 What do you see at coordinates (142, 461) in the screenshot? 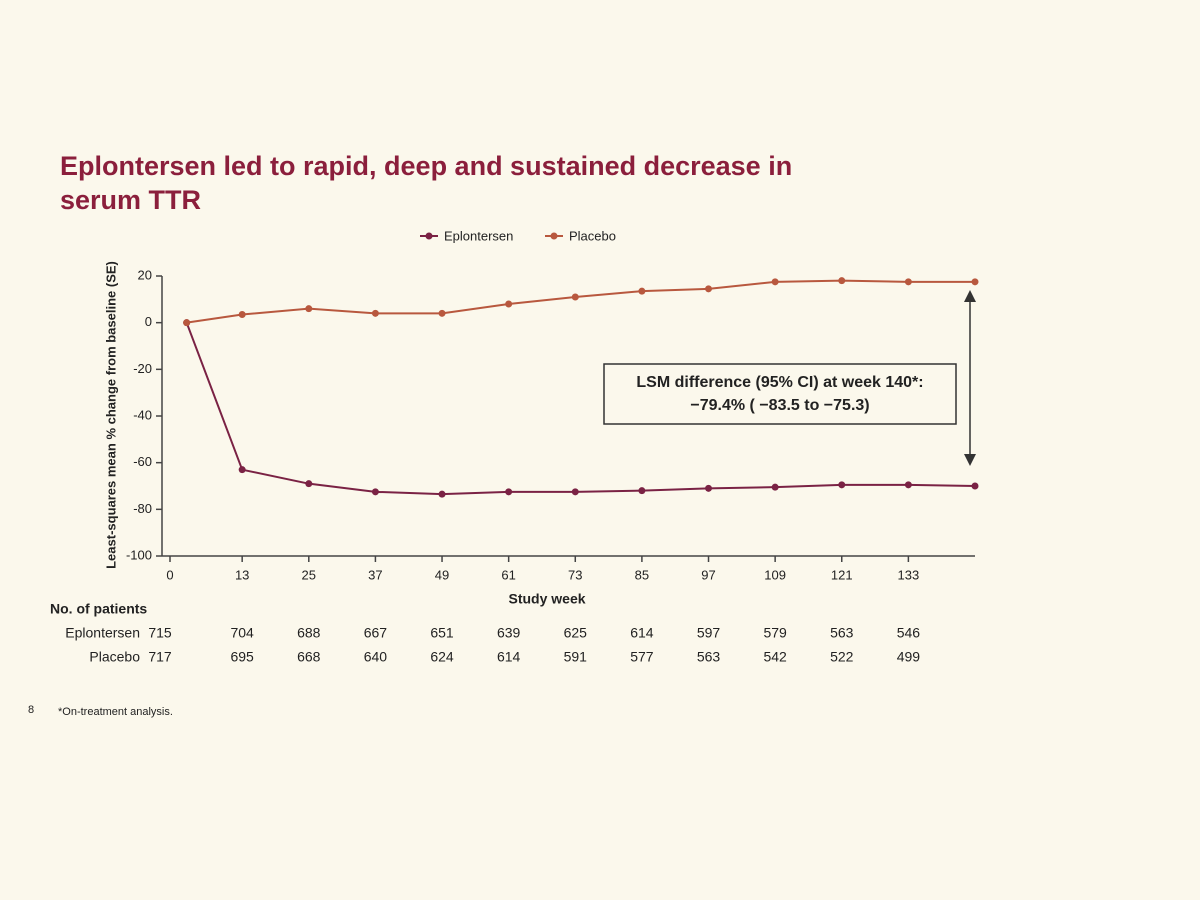
I see `y-tick-label: -60` at bounding box center [142, 461].